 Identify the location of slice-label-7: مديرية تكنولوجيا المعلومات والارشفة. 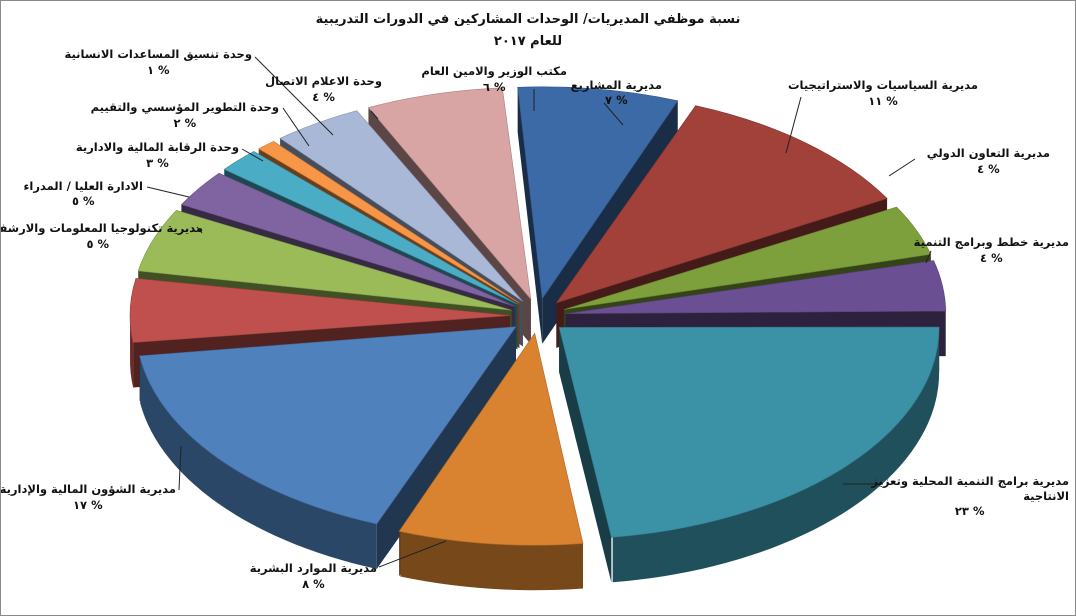
(102, 228).